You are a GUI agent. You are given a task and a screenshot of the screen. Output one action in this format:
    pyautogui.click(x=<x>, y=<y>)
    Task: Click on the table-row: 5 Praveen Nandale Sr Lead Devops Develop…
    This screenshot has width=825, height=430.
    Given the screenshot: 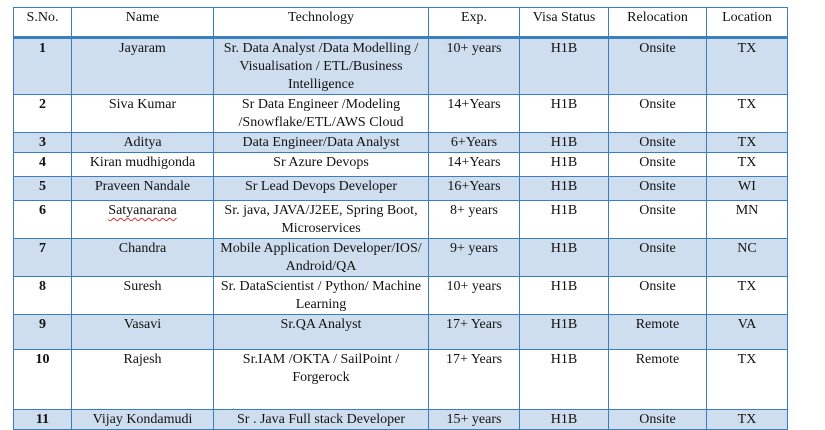 What is the action you would take?
    pyautogui.click(x=400, y=188)
    